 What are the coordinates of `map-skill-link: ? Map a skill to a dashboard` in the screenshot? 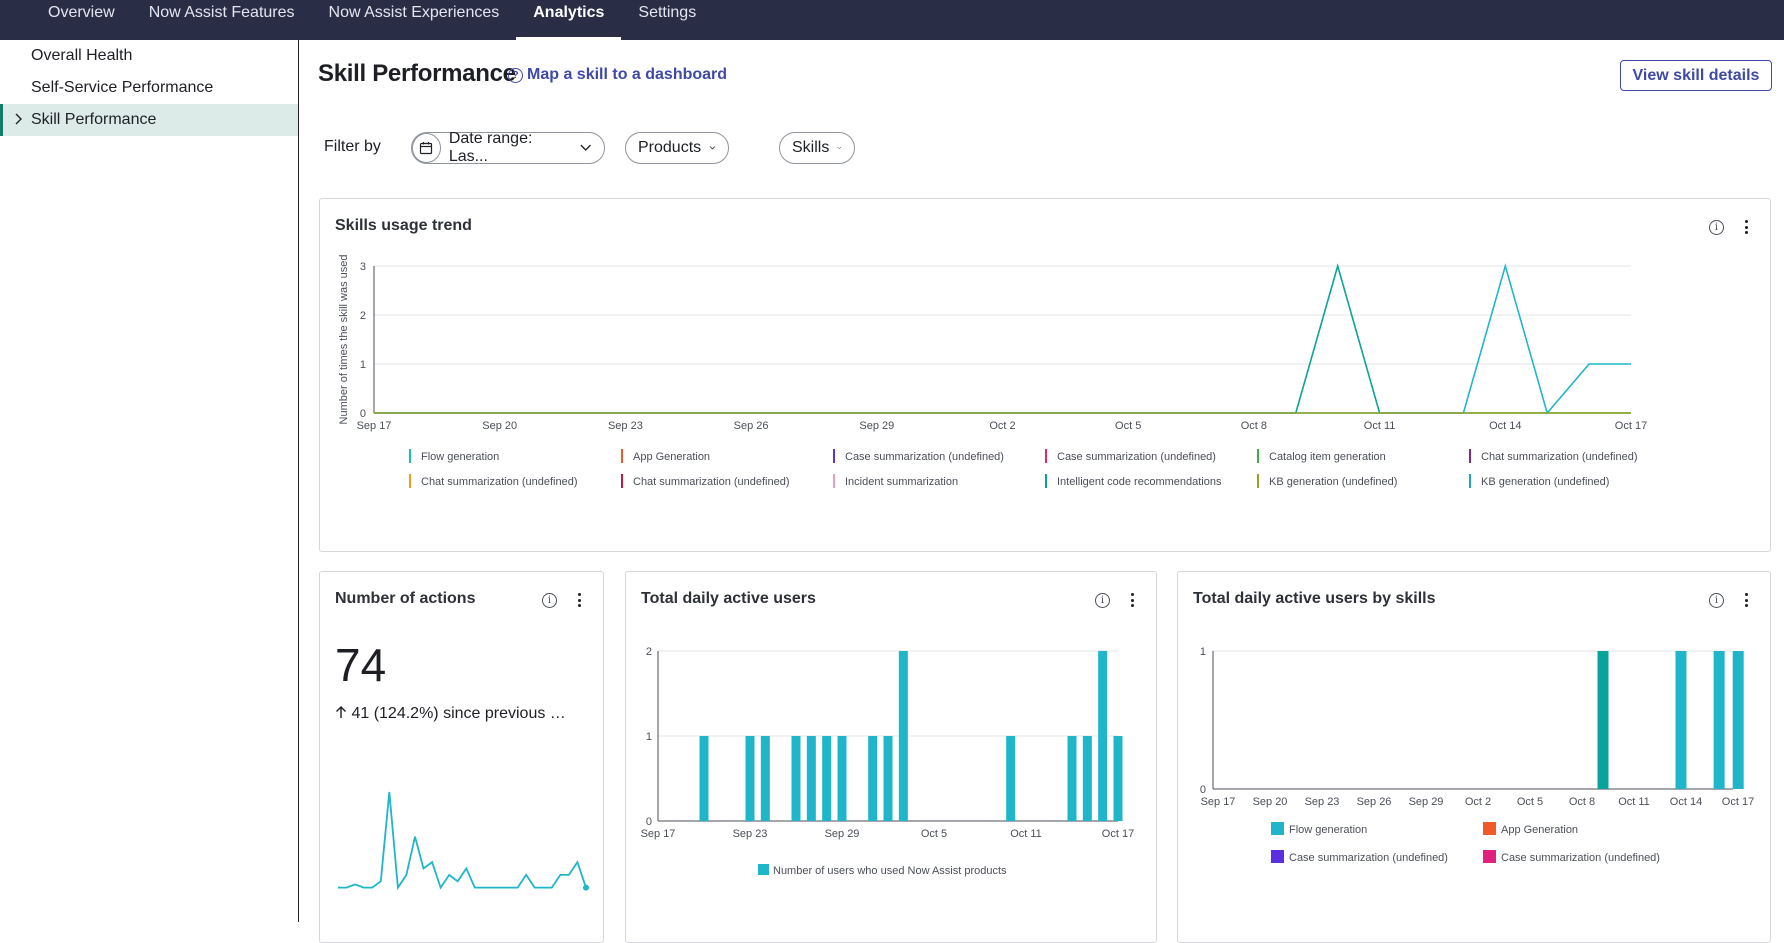 It's located at (617, 75).